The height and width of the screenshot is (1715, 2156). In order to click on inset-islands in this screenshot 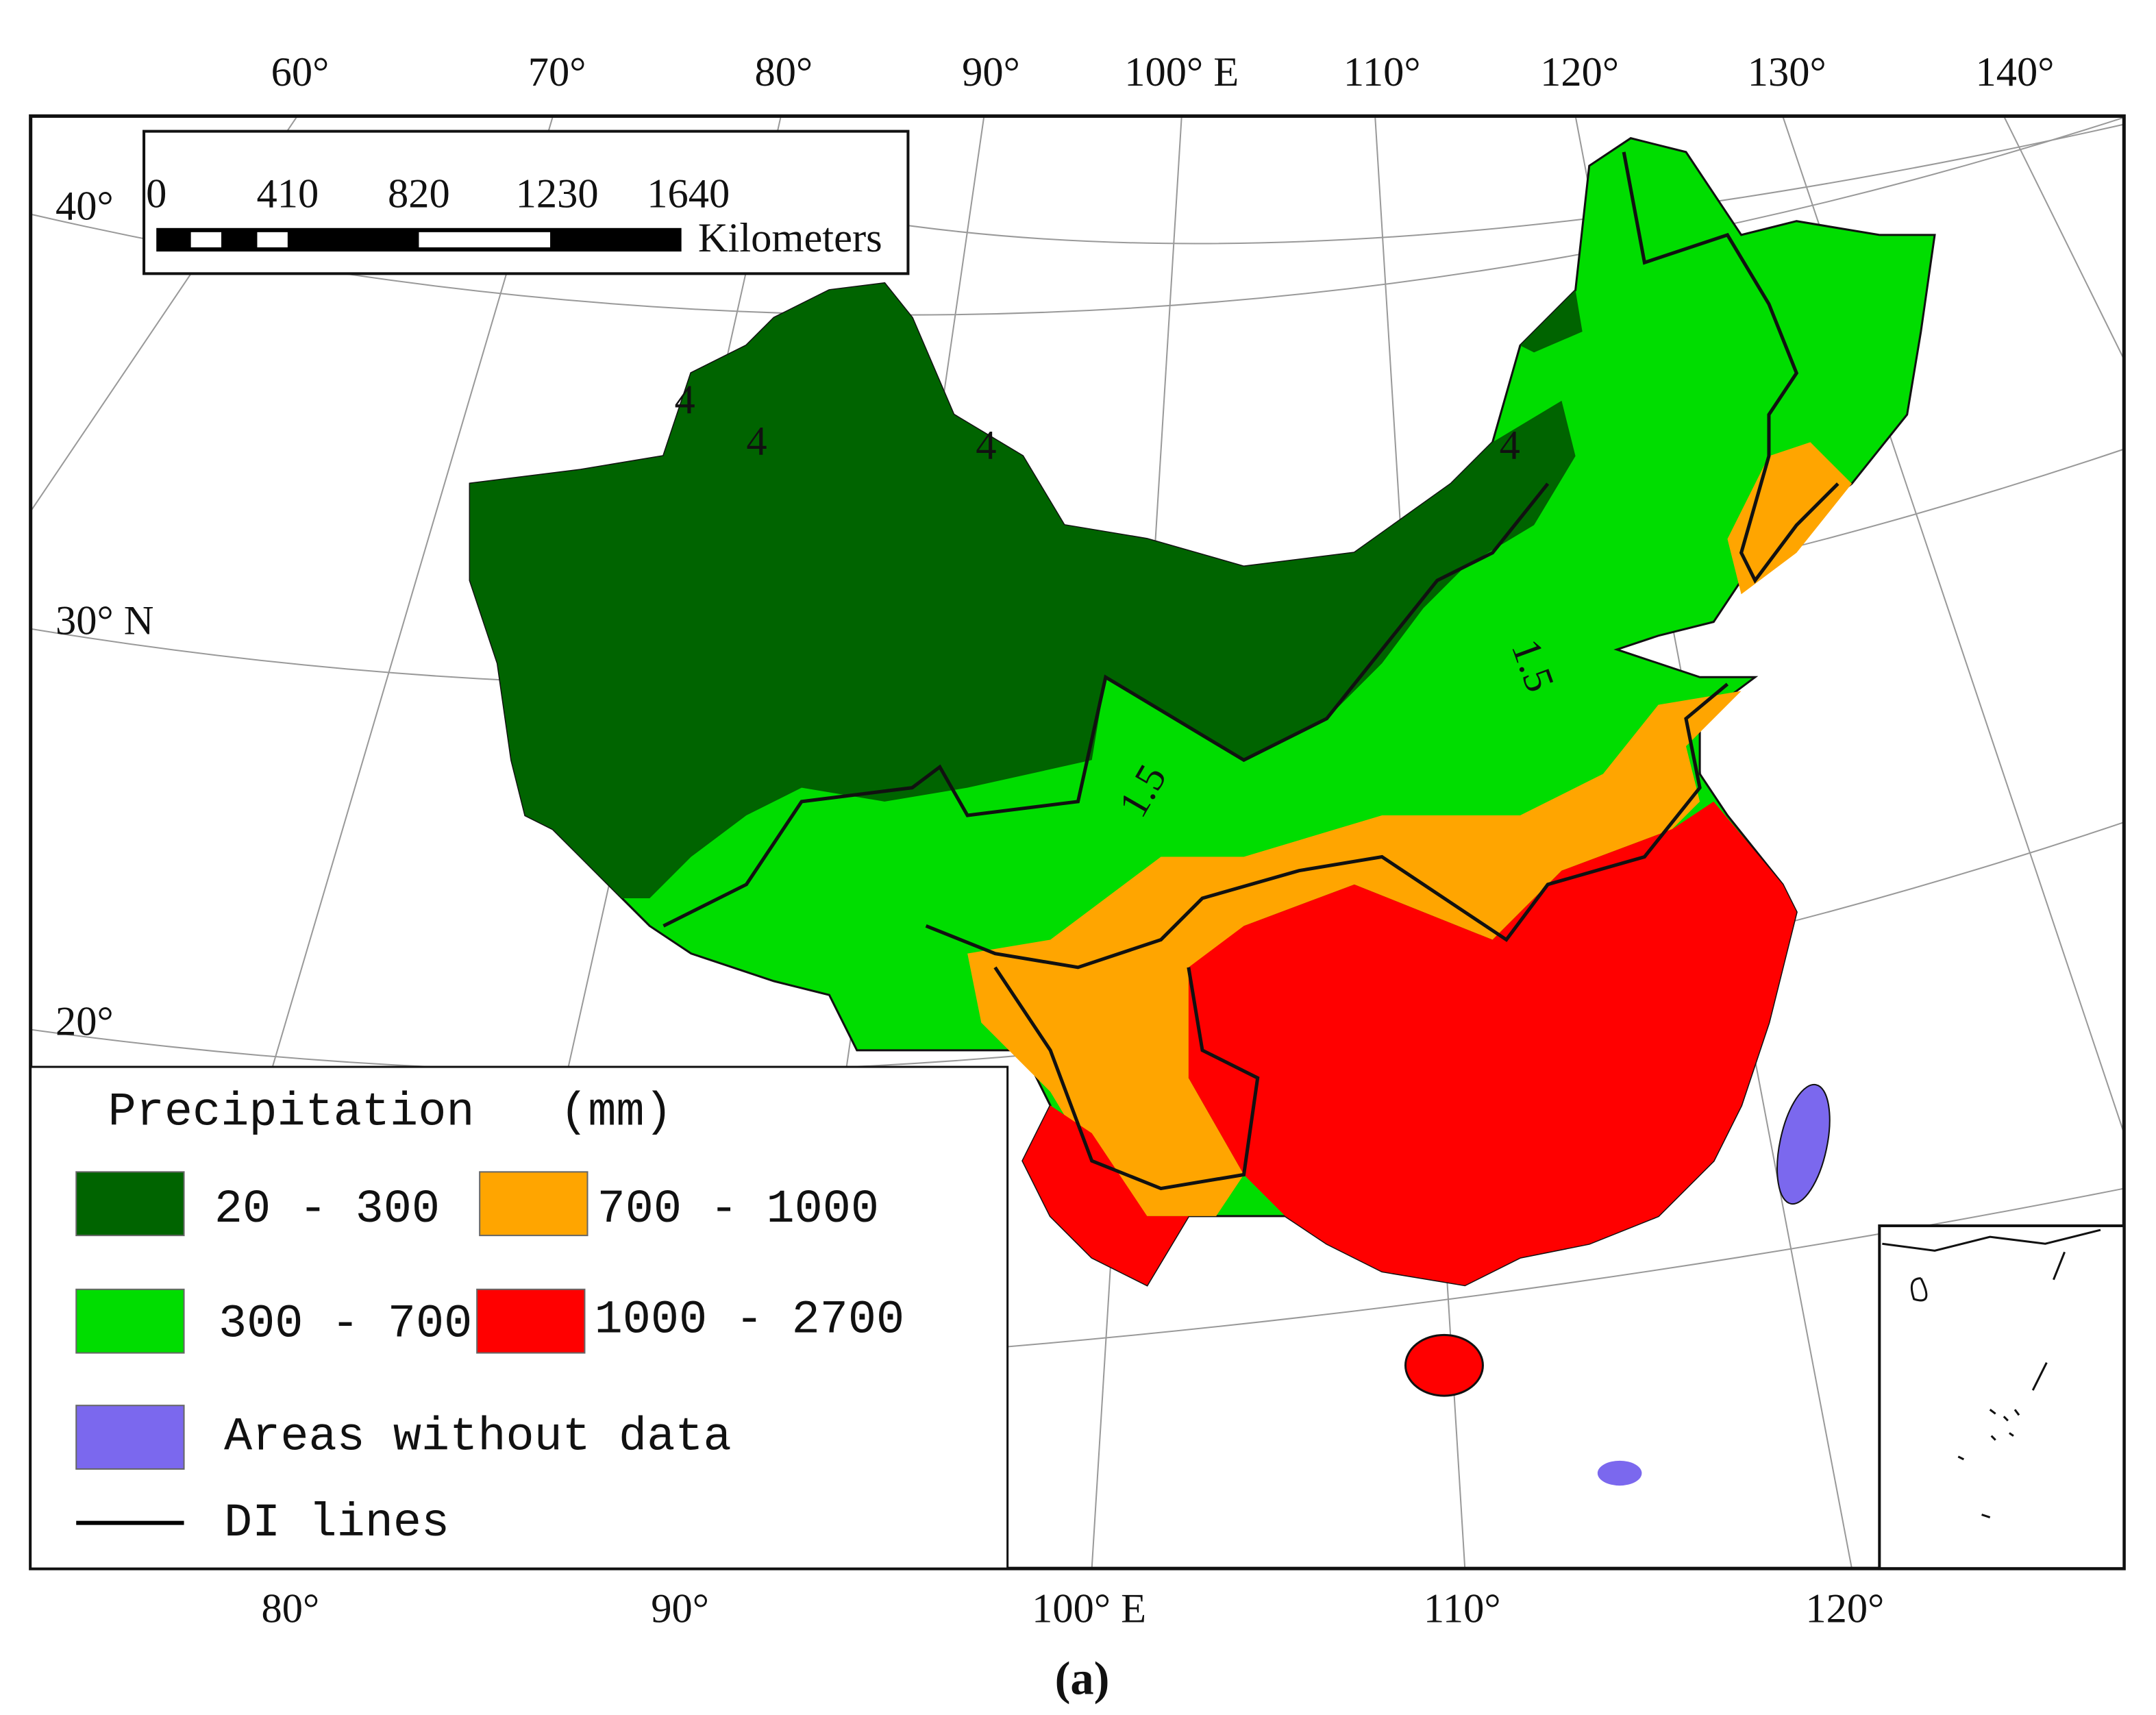, I will do `click(2011, 1385)`.